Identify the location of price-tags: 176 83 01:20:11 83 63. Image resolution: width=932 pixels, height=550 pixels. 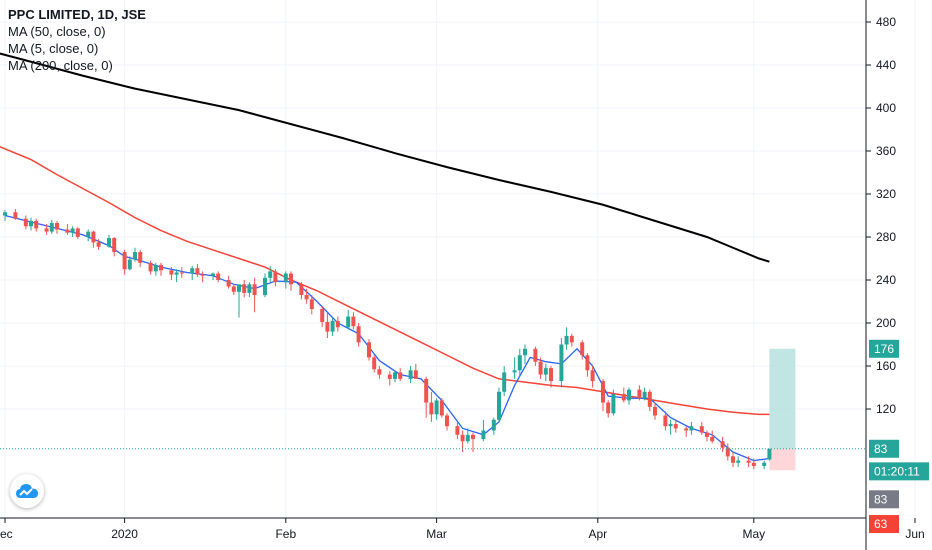
(899, 436).